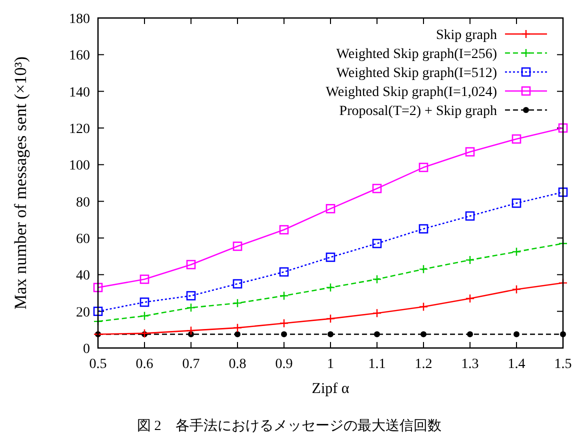 Image resolution: width=578 pixels, height=444 pixels. What do you see at coordinates (466, 35) in the screenshot?
I see `legend-label: Skip graph` at bounding box center [466, 35].